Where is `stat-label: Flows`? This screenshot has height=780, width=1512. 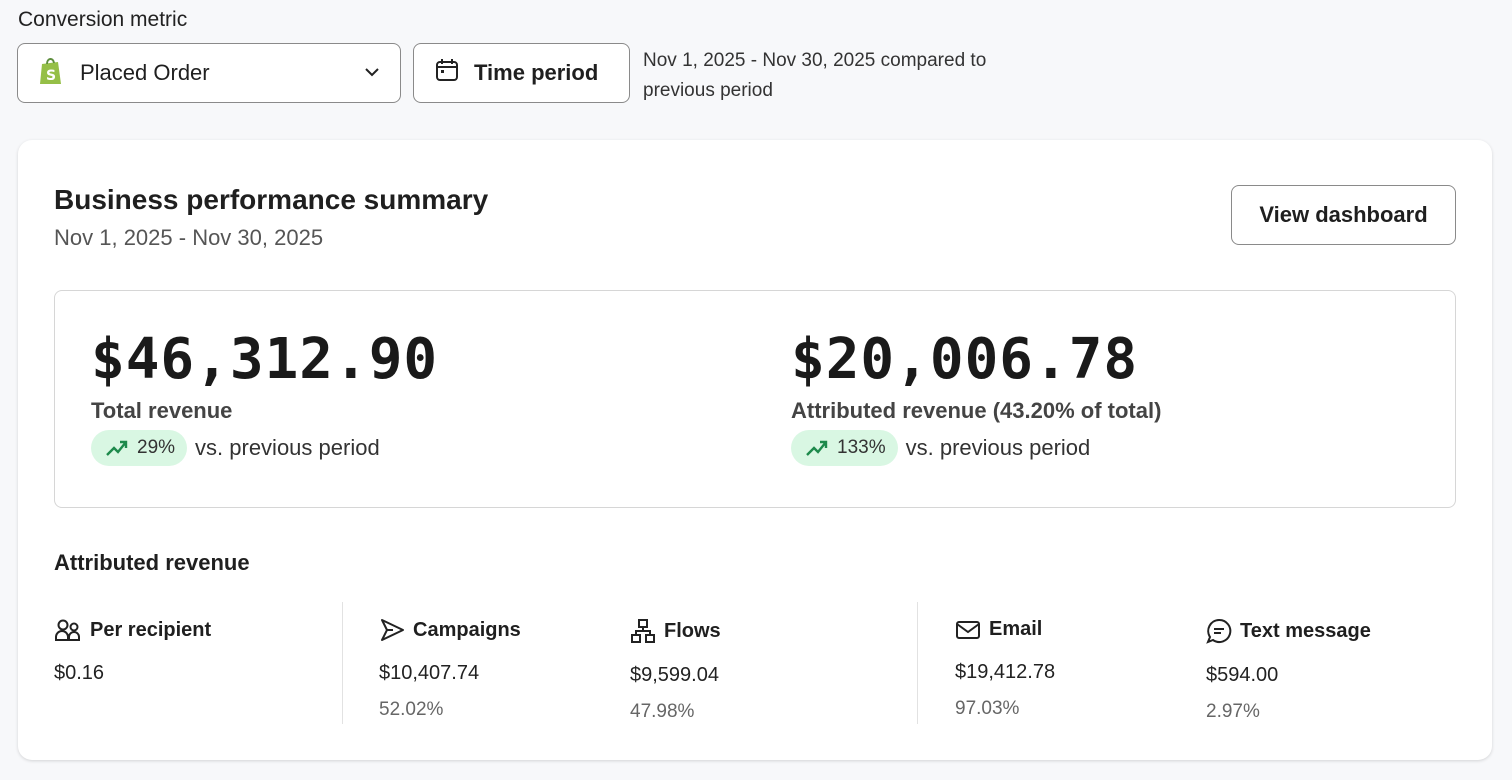 stat-label: Flows is located at coordinates (692, 630).